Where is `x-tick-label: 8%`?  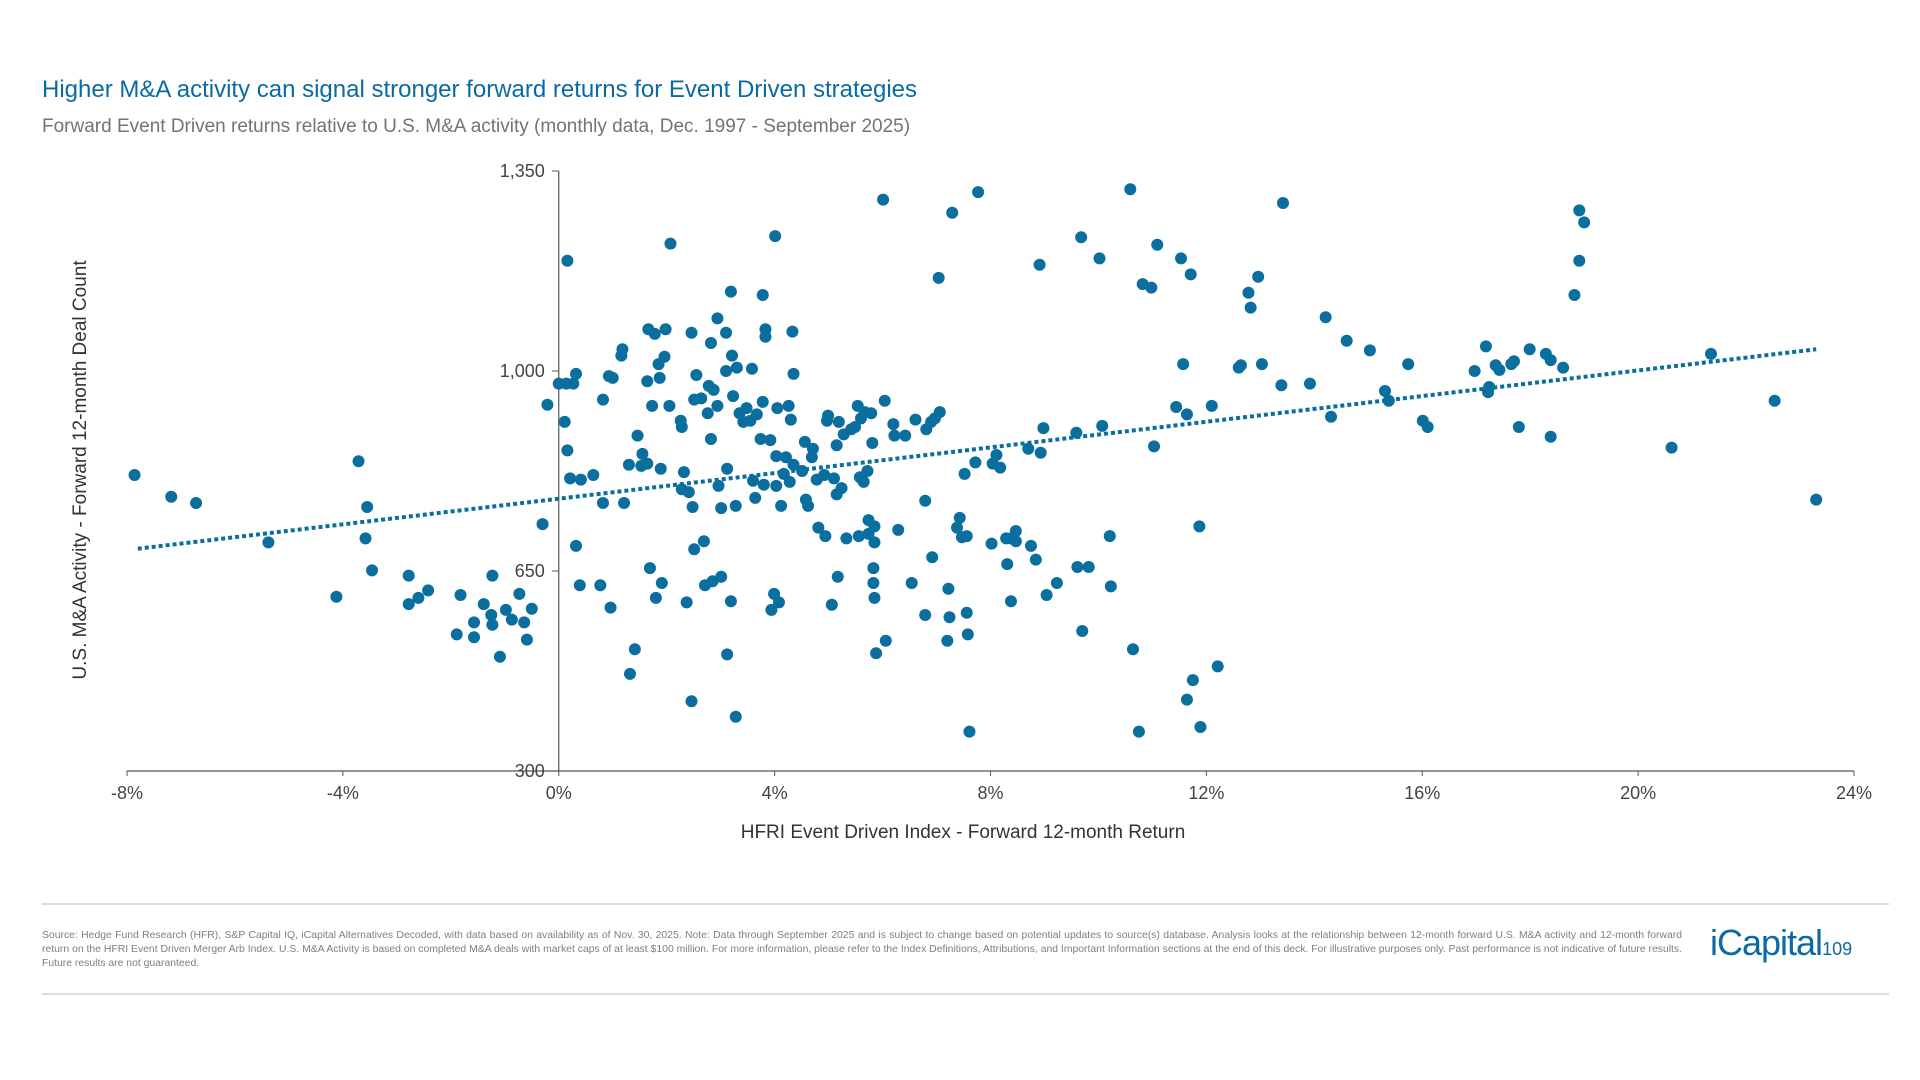 x-tick-label: 8% is located at coordinates (990, 793).